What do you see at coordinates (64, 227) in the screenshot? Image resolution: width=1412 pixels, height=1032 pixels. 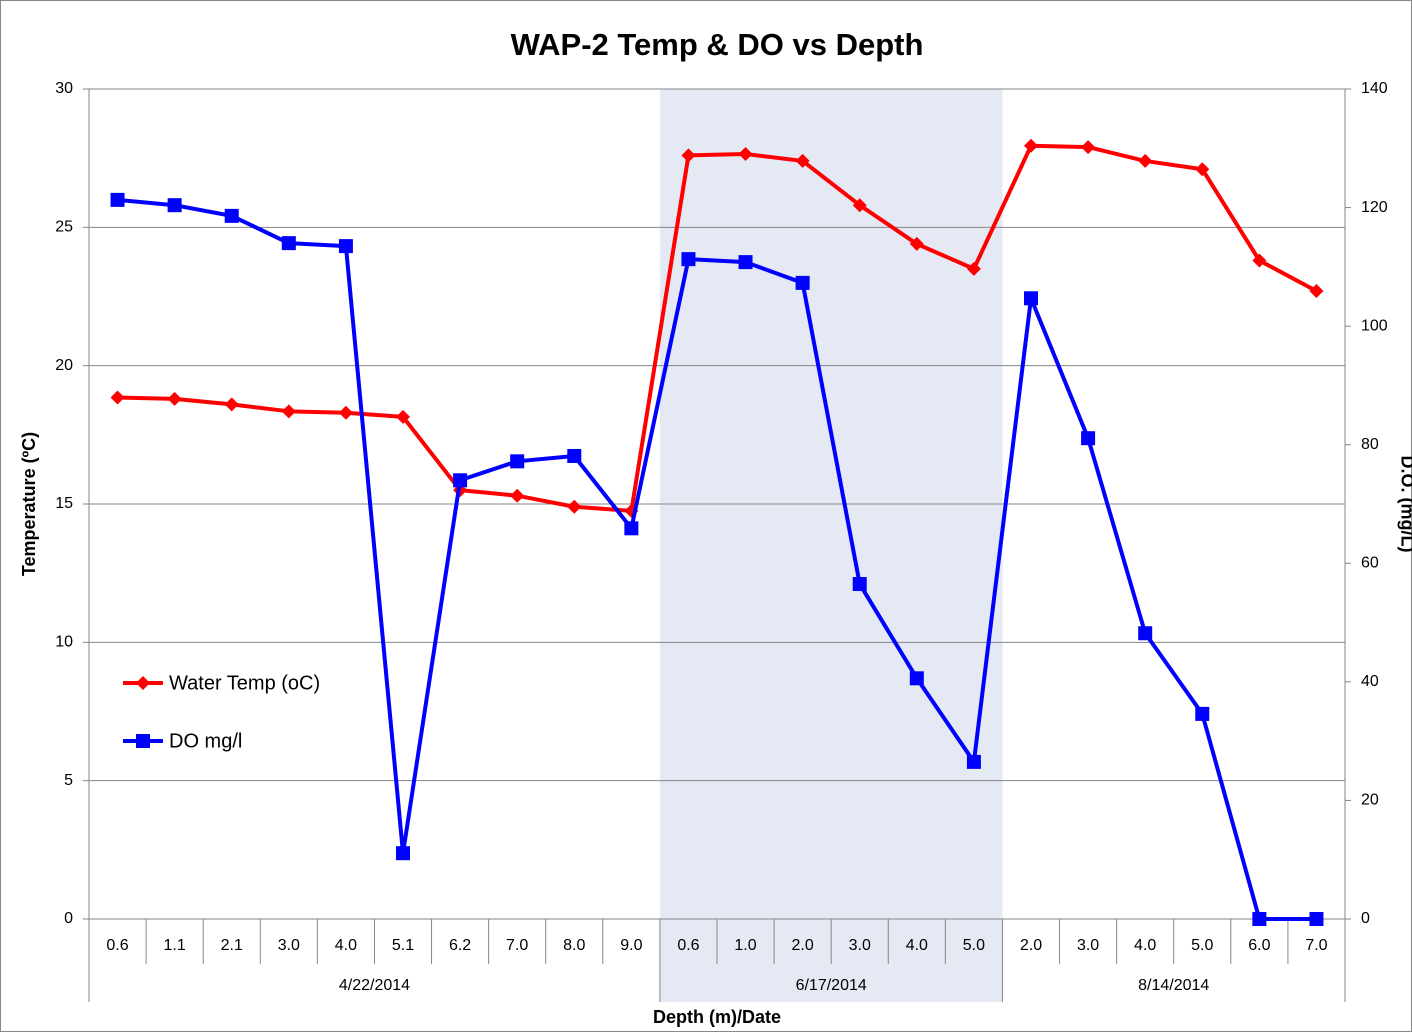 I see `y-tick-label: 25` at bounding box center [64, 227].